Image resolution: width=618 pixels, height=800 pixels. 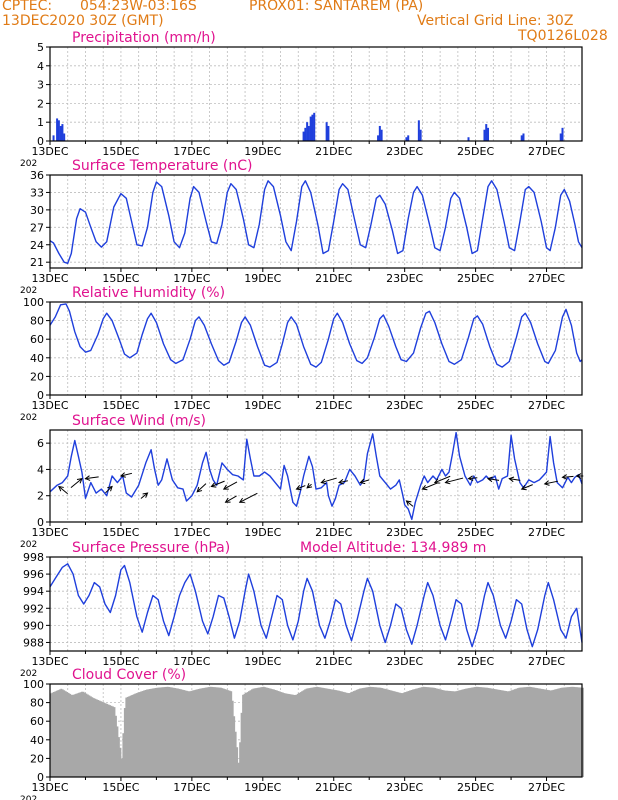 What do you see at coordinates (37, 210) in the screenshot?
I see `y-tick-label: 30` at bounding box center [37, 210].